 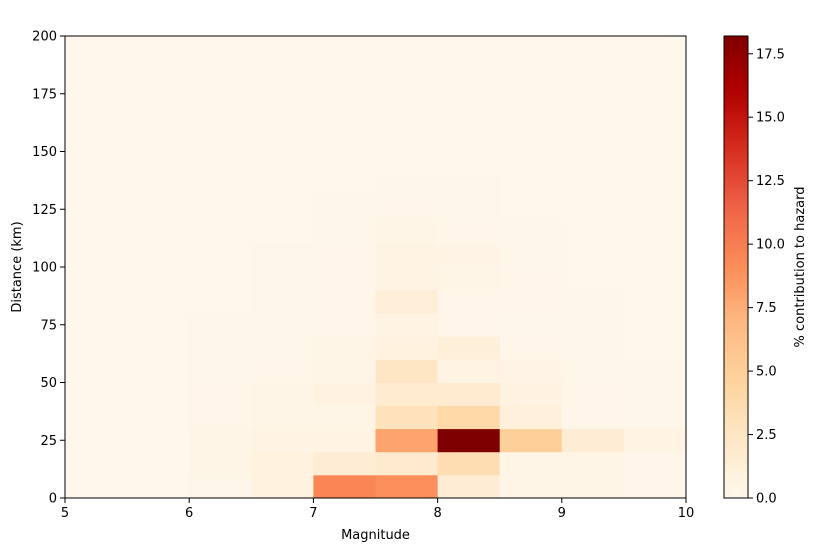 I want to click on x-axis: 5 6 7 8 9 10, so click(x=377, y=509).